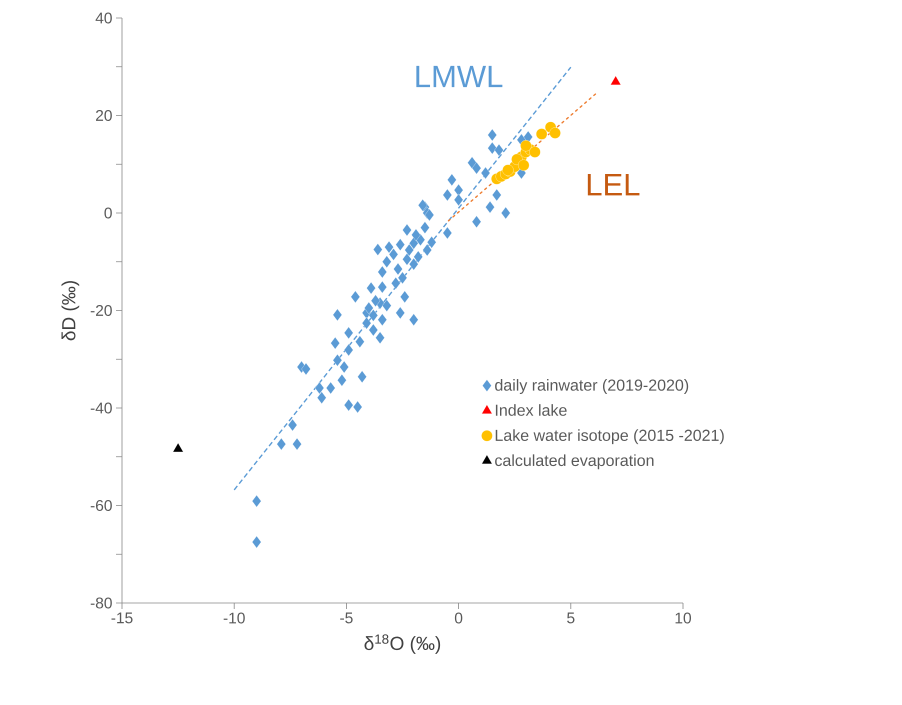  Describe the element at coordinates (684, 618) in the screenshot. I see `x-tick-label: 10` at that location.